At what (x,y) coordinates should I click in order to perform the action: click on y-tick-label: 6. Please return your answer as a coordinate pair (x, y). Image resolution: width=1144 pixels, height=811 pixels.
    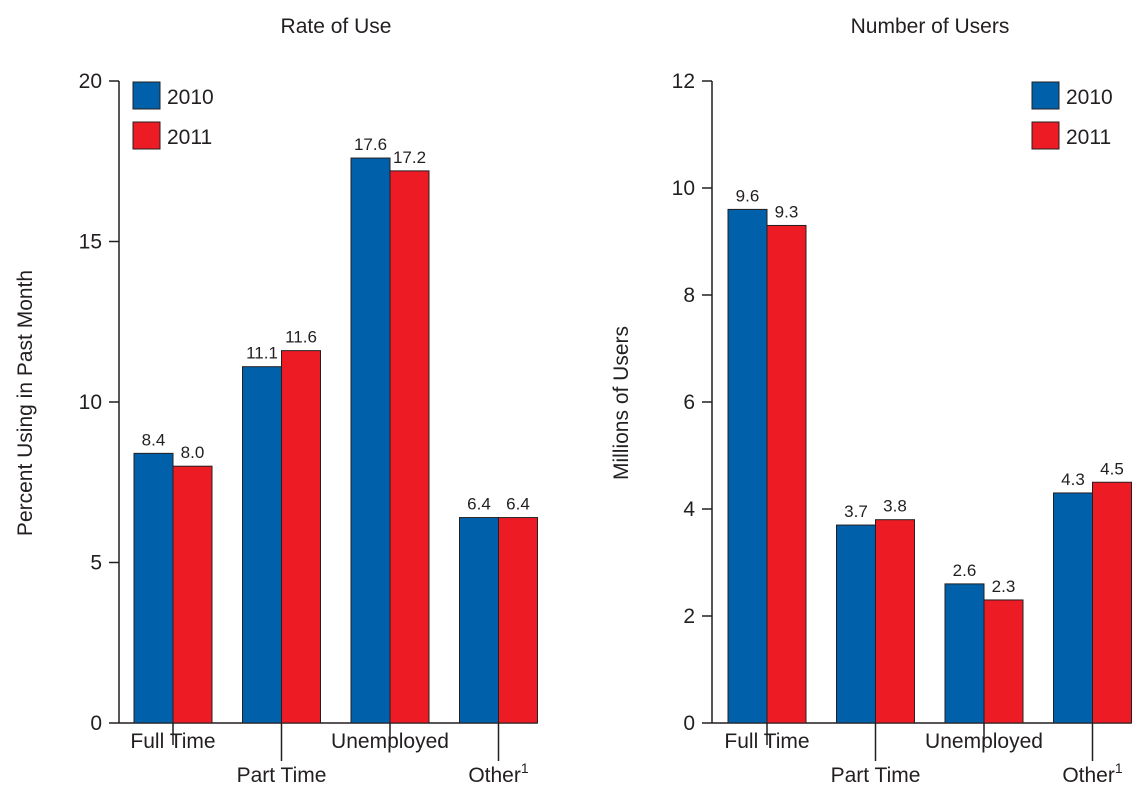
    Looking at the image, I should click on (689, 402).